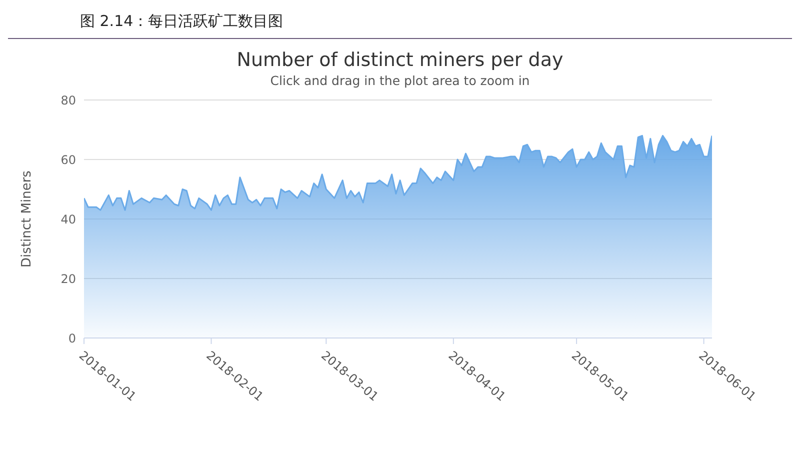  What do you see at coordinates (72, 338) in the screenshot?
I see `y-tick-label: 0` at bounding box center [72, 338].